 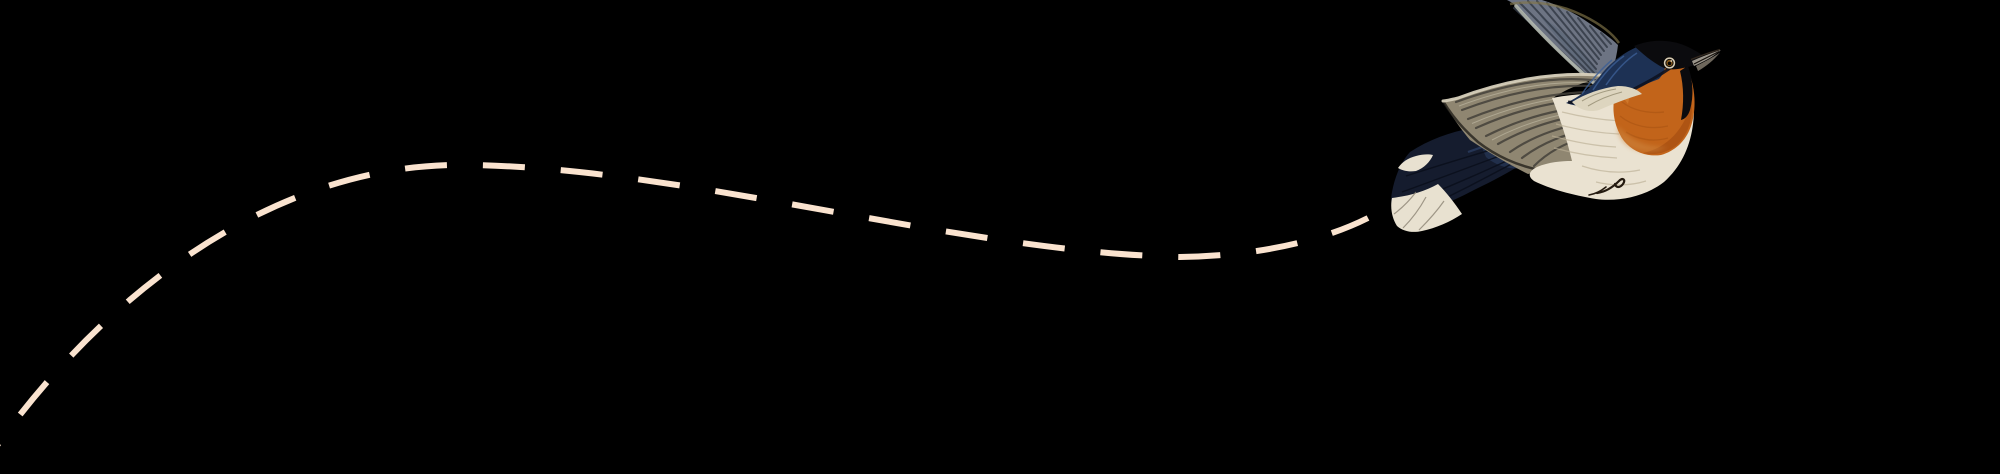 What do you see at coordinates (1491, 136) in the screenshot?
I see `near-wing-lower-edge` at bounding box center [1491, 136].